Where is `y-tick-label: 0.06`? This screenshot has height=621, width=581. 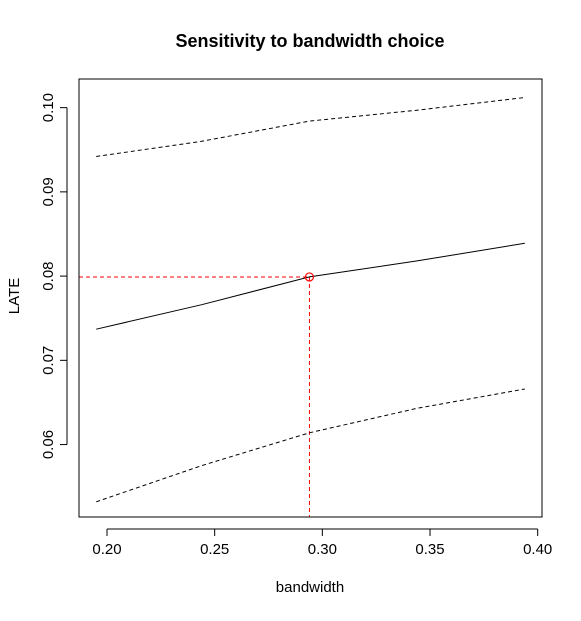
y-tick-label: 0.06 is located at coordinates (48, 444).